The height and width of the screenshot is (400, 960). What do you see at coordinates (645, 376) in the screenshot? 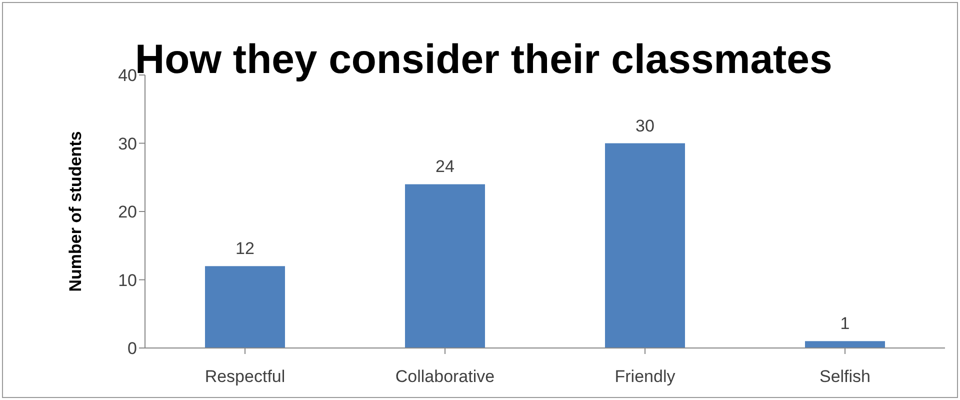
I see `x-tick-label: Friendly` at bounding box center [645, 376].